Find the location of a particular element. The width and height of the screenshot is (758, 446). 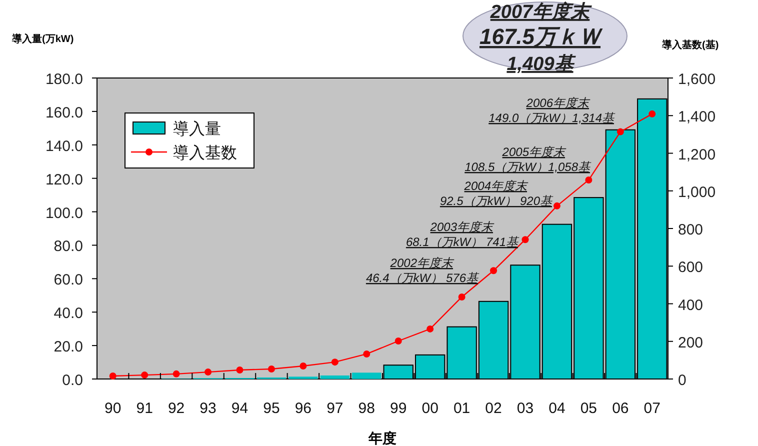

y2-tick-label: 1,000 is located at coordinates (697, 192).